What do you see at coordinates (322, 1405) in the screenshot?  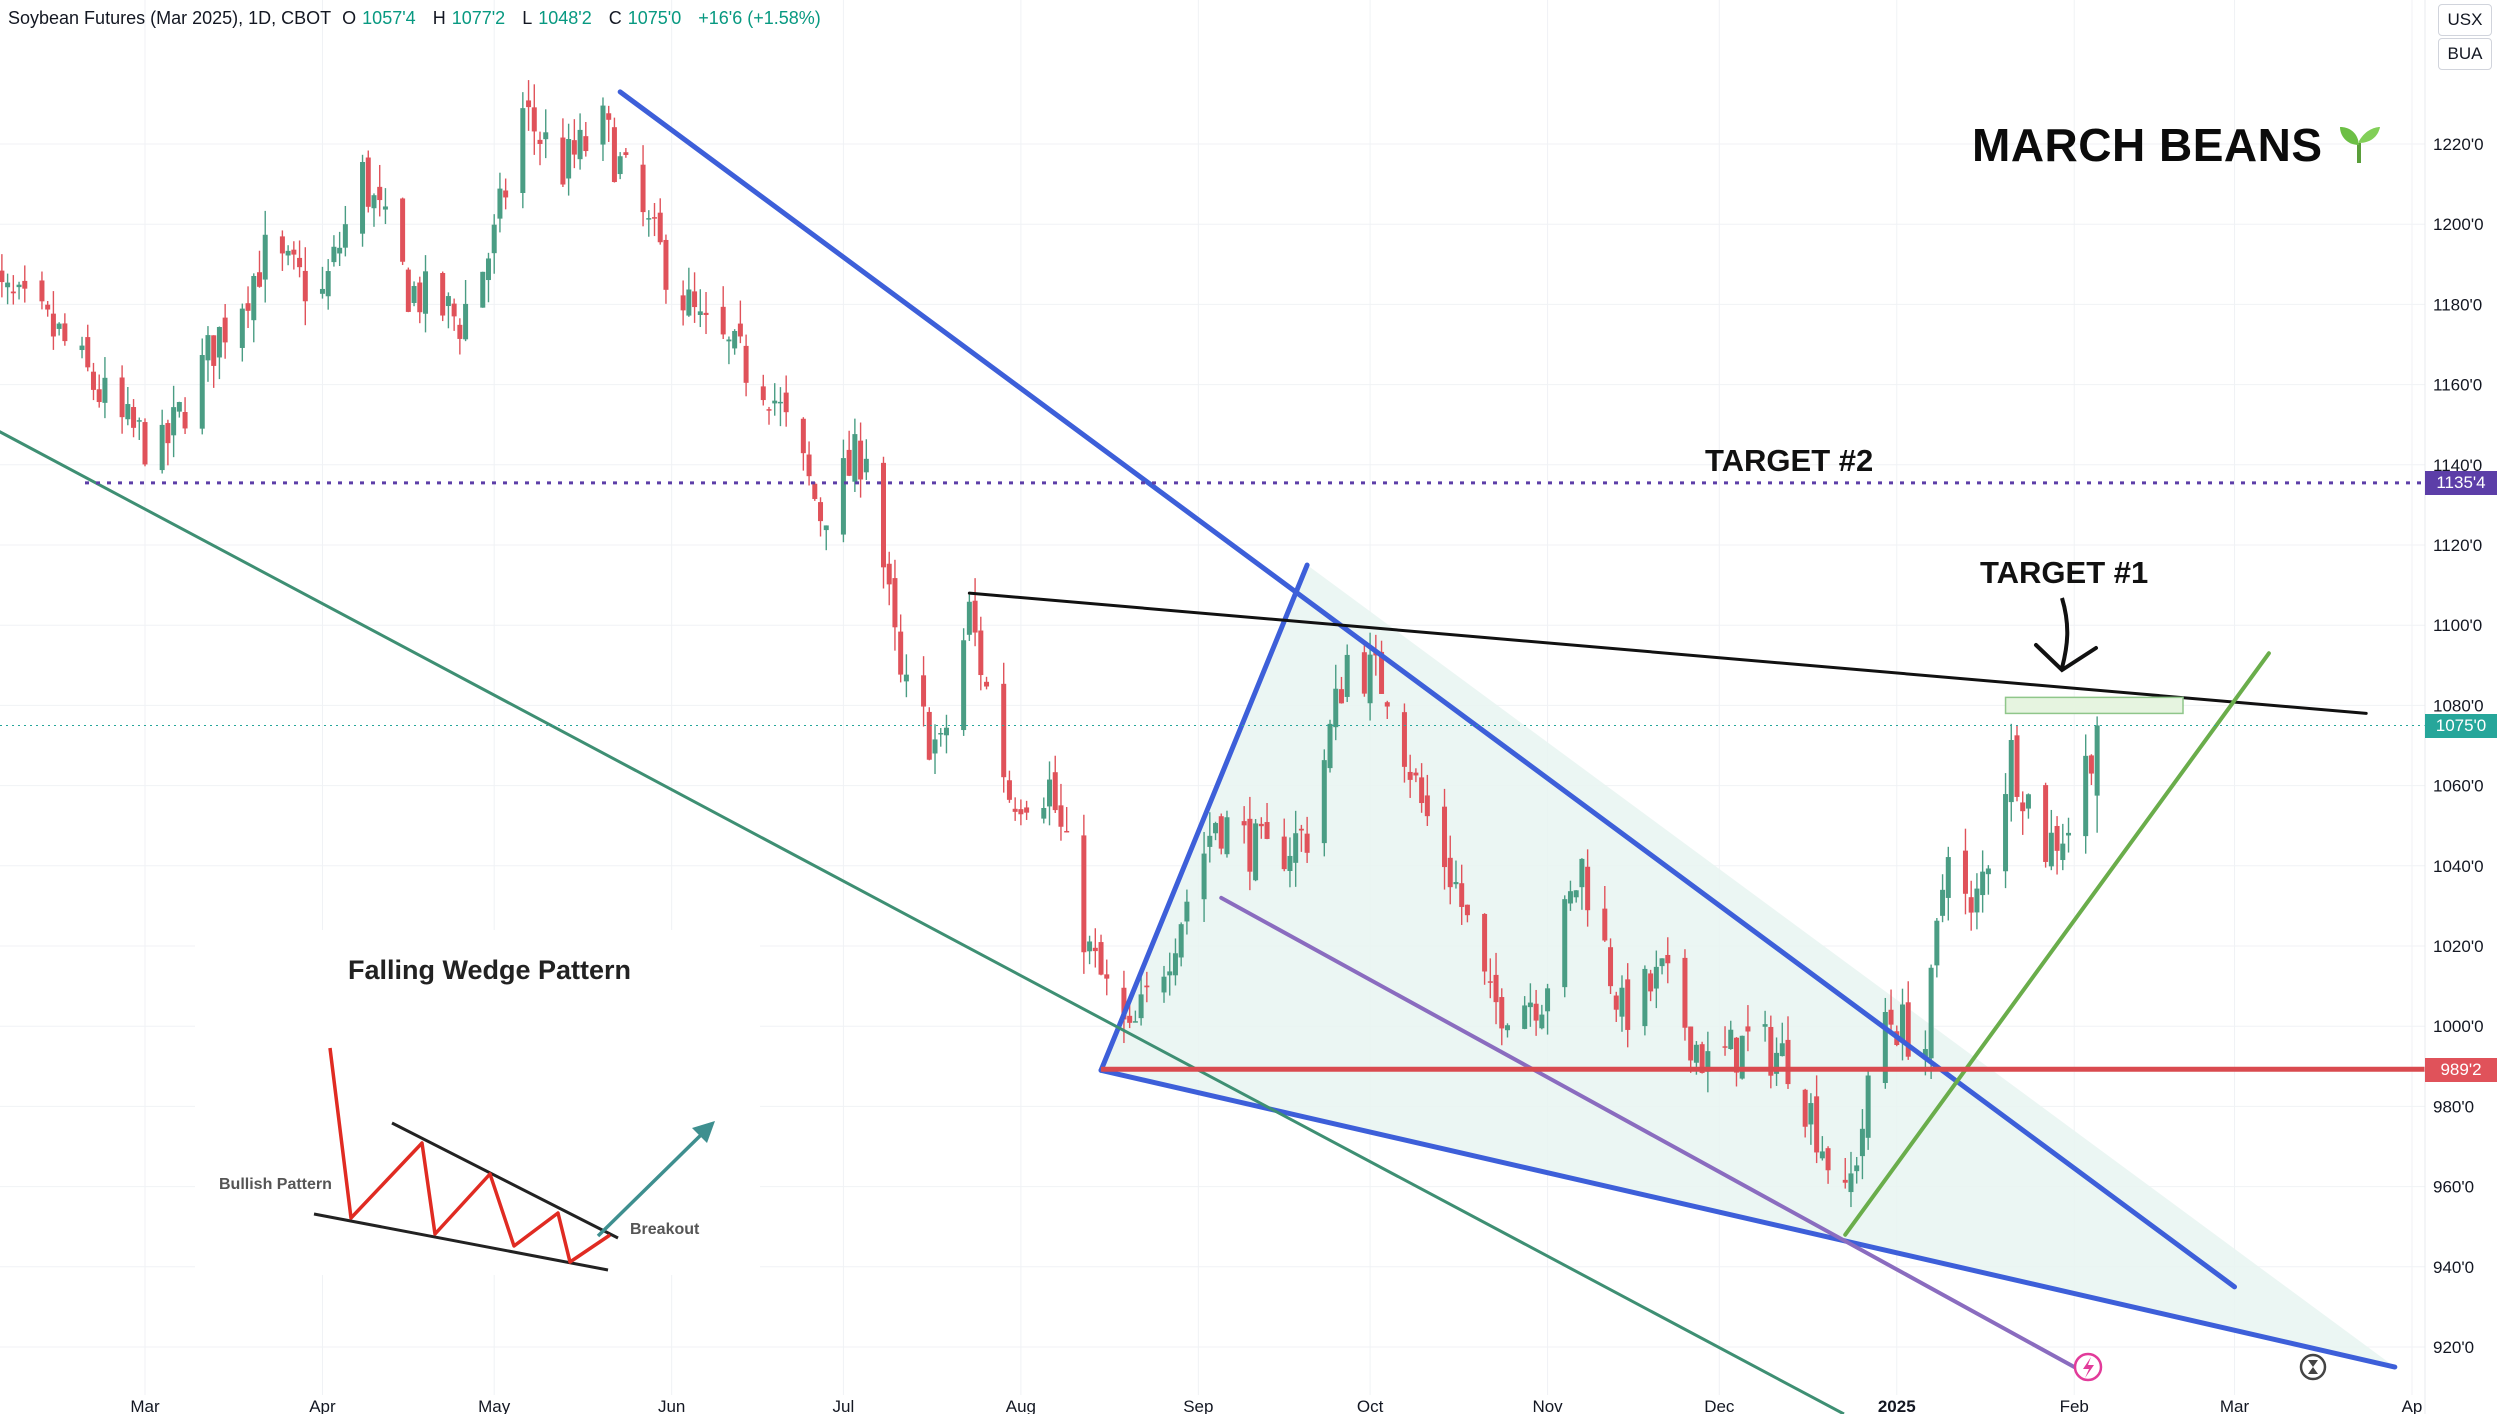 I see `x-tick-label: Apr` at bounding box center [322, 1405].